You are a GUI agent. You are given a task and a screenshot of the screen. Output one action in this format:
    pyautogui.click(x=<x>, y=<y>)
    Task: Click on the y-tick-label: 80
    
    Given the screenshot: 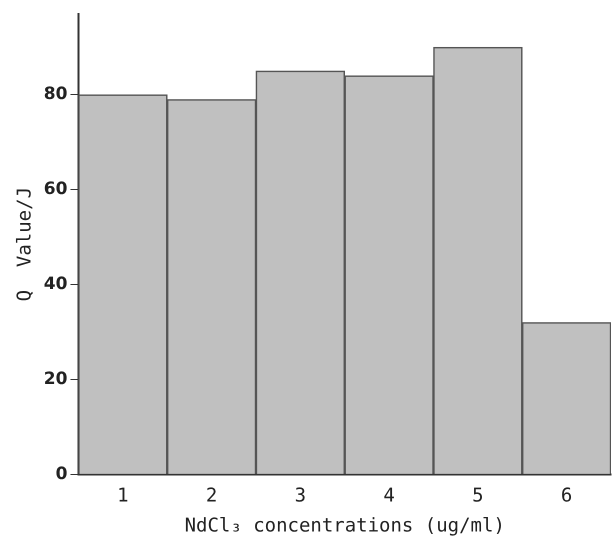 What is the action you would take?
    pyautogui.click(x=56, y=94)
    